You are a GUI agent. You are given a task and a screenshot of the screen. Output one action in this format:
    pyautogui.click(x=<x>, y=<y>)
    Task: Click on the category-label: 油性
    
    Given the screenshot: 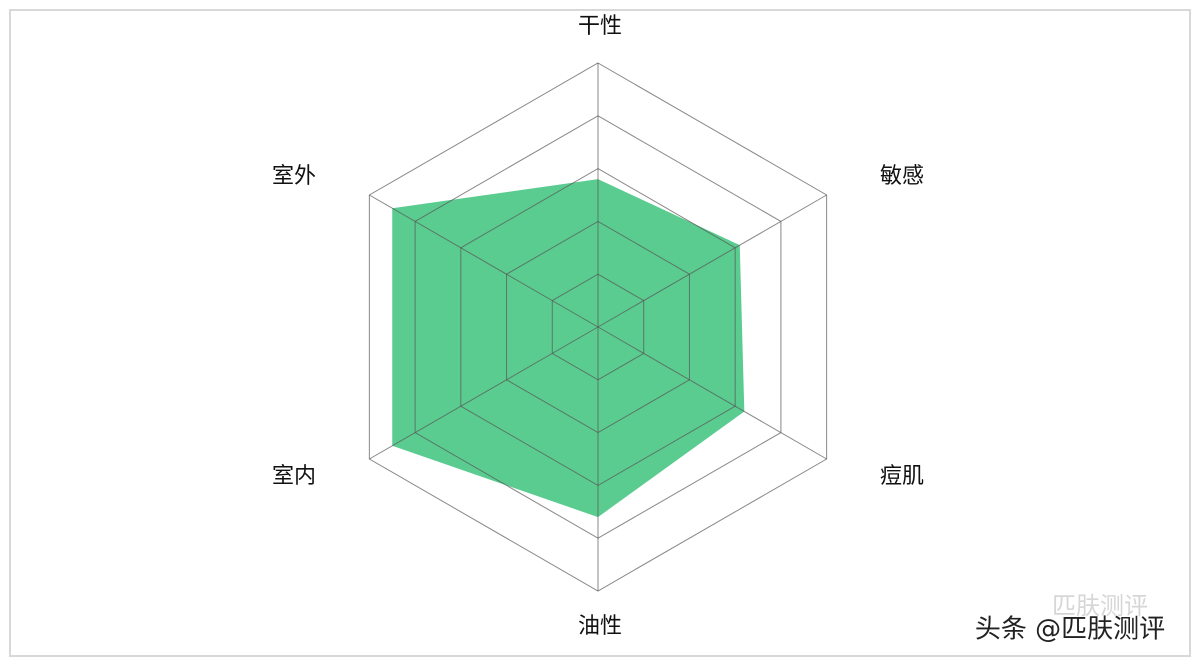 What is the action you would take?
    pyautogui.click(x=600, y=626)
    